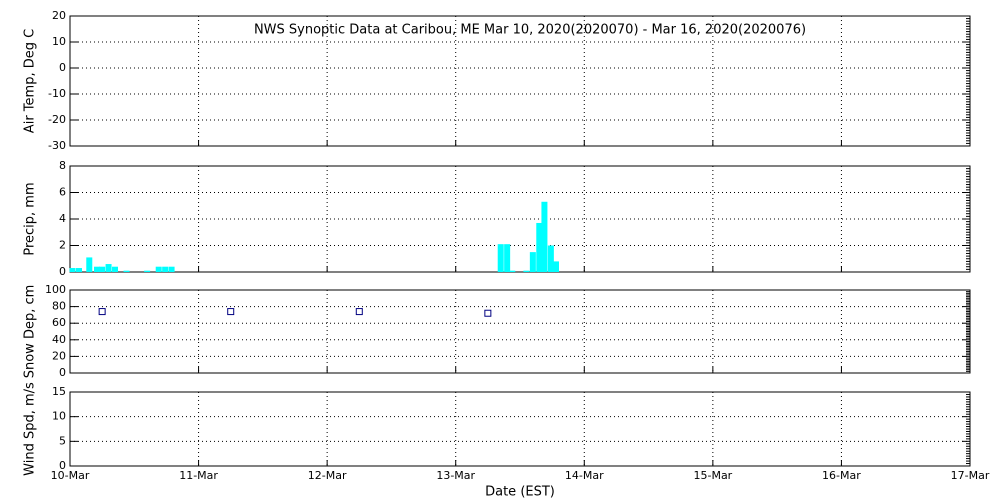 Image resolution: width=1000 pixels, height=500 pixels. What do you see at coordinates (584, 475) in the screenshot?
I see `x-tick-label: 14-Mar` at bounding box center [584, 475].